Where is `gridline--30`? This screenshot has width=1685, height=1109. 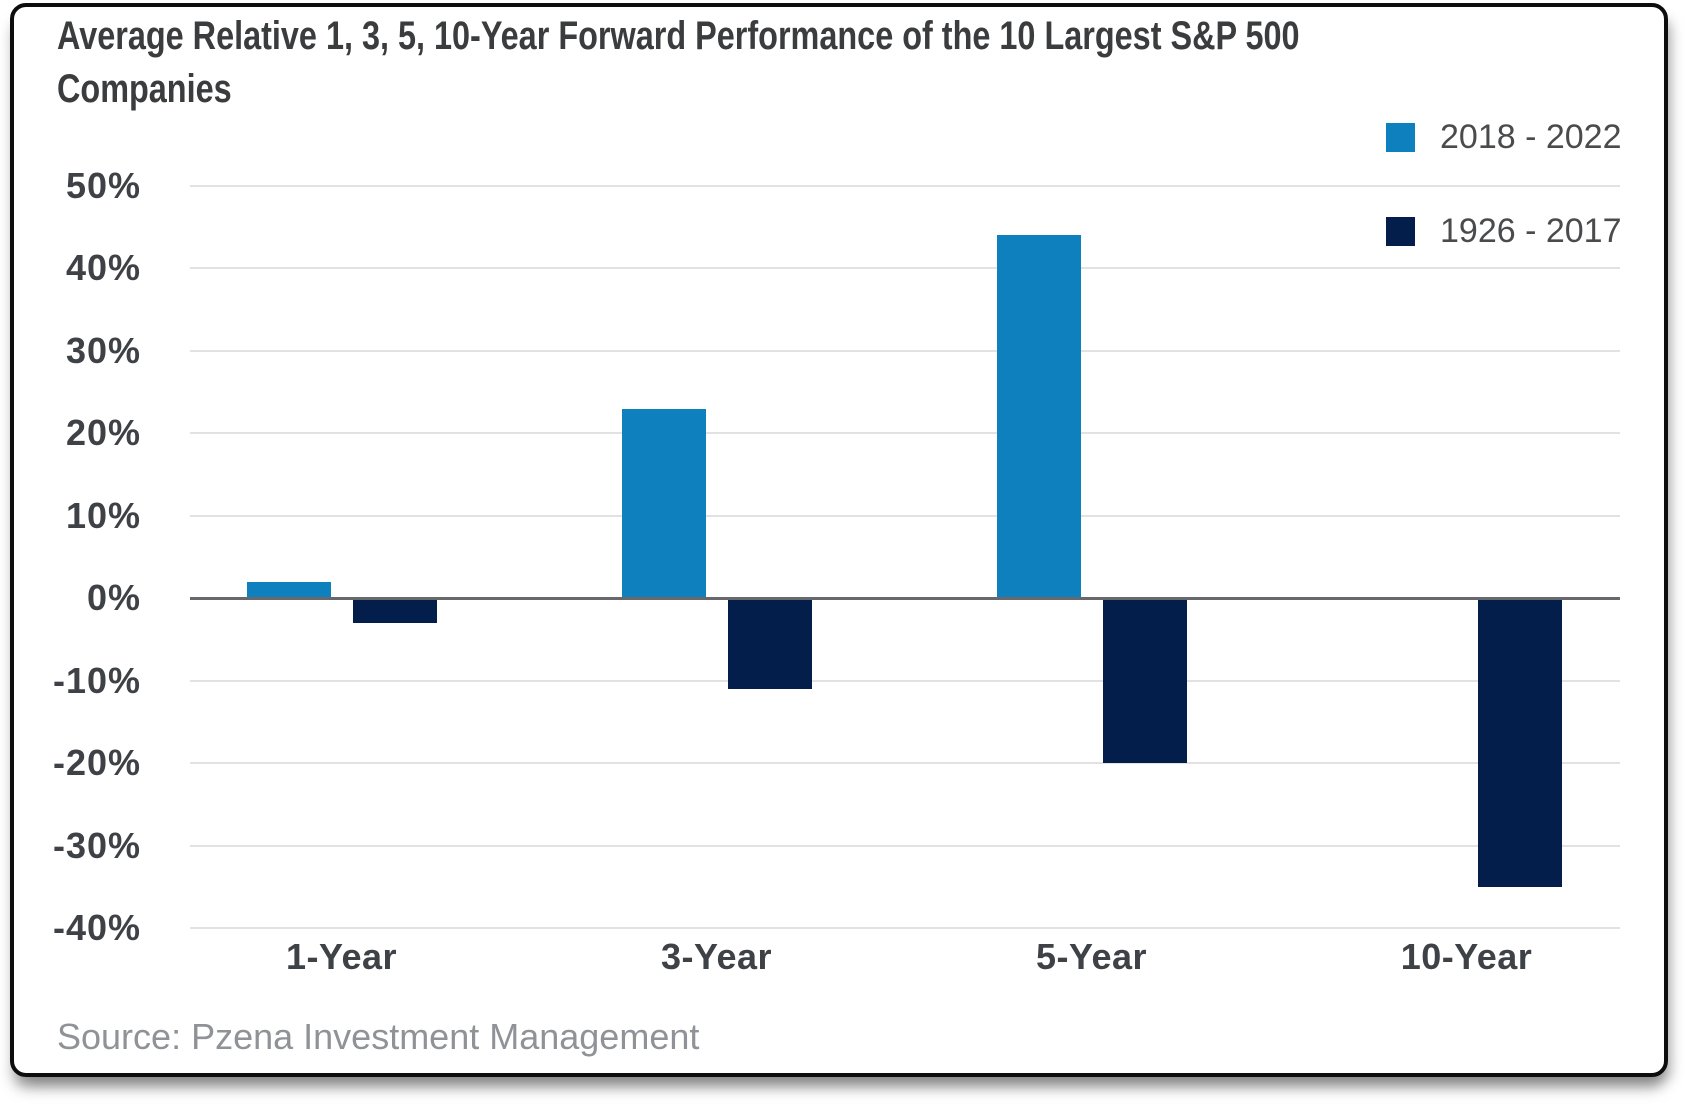 gridline--30 is located at coordinates (905, 845).